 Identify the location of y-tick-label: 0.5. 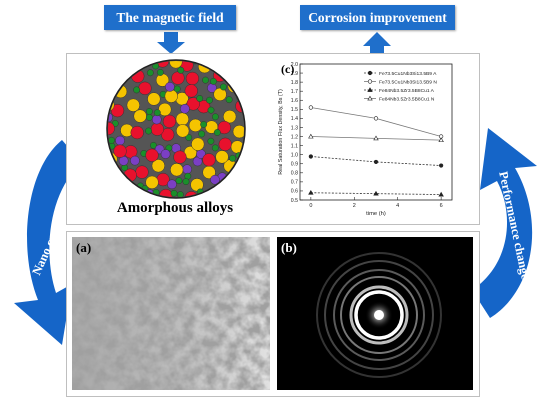
(294, 201).